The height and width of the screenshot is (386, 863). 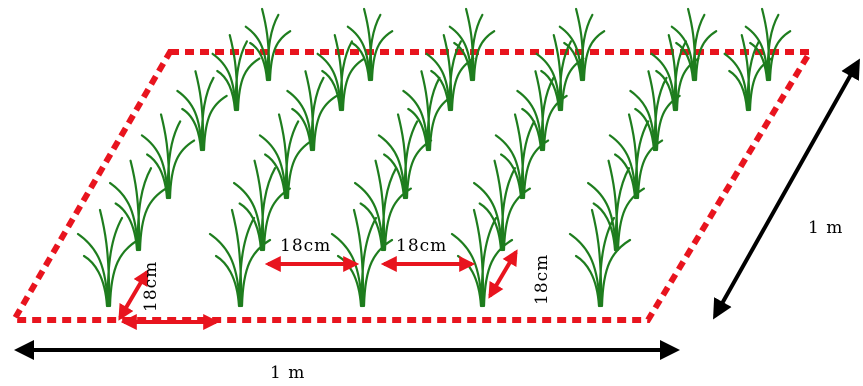 What do you see at coordinates (133, 295) in the screenshot?
I see `spacing-arrow-diagonal-left` at bounding box center [133, 295].